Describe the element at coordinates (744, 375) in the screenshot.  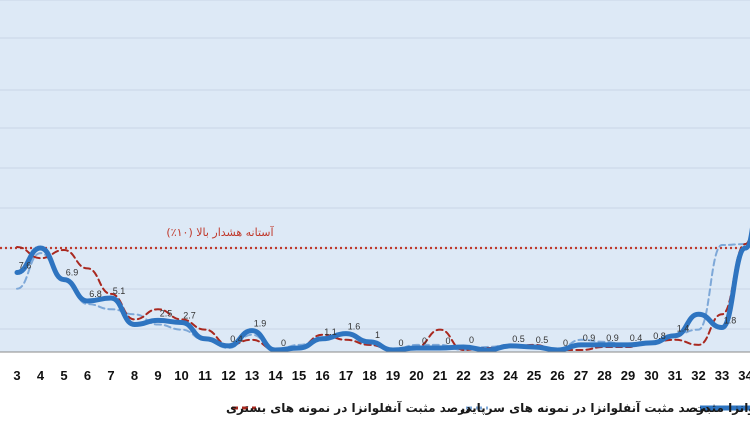
I see `x-tick-label: 34` at that location.